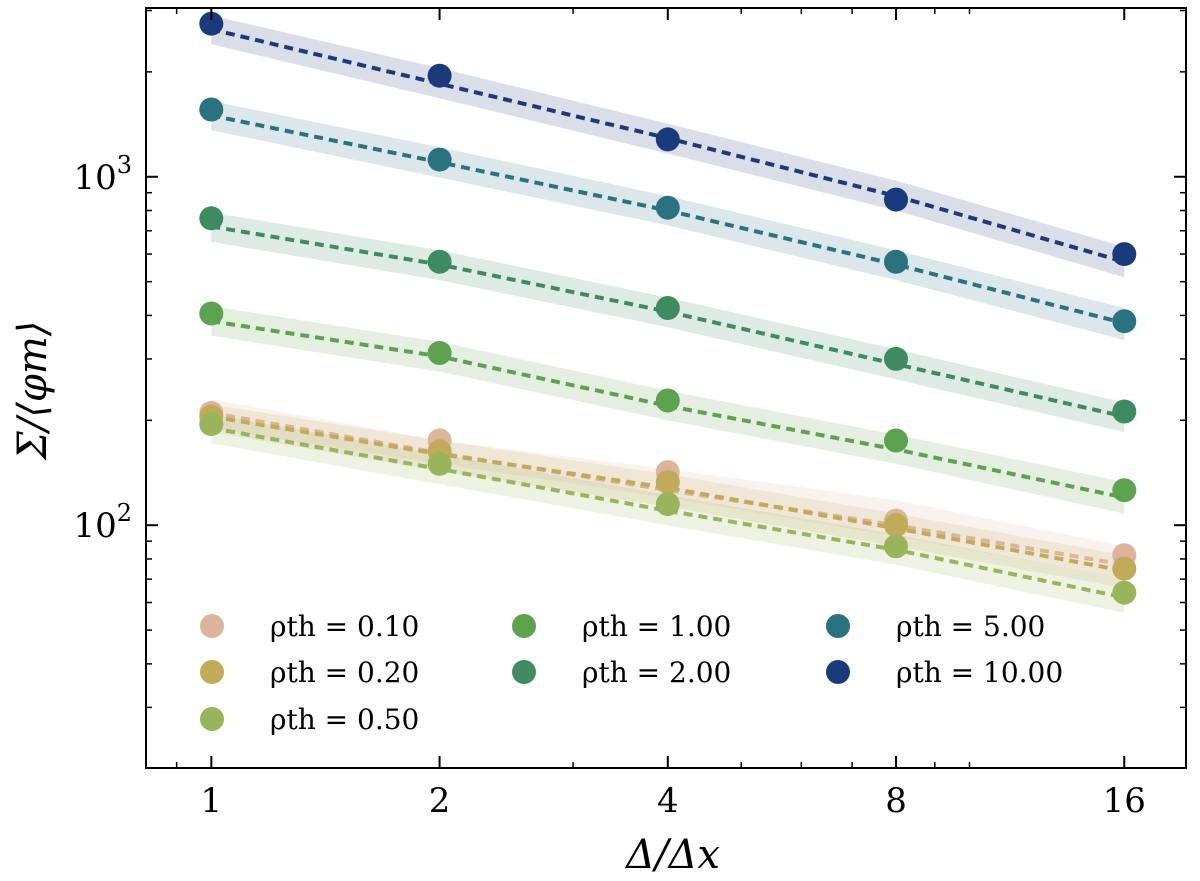  Describe the element at coordinates (668, 801) in the screenshot. I see `x-tick-label: 4` at that location.